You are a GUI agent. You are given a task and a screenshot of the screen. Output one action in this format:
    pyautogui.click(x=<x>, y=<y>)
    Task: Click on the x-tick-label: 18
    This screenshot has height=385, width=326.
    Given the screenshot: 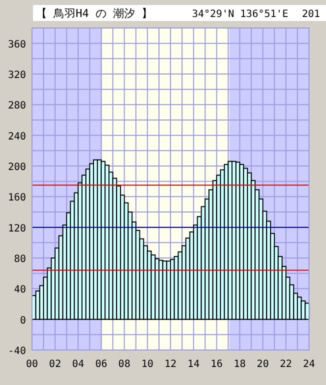 What is the action you would take?
    pyautogui.click(x=240, y=364)
    